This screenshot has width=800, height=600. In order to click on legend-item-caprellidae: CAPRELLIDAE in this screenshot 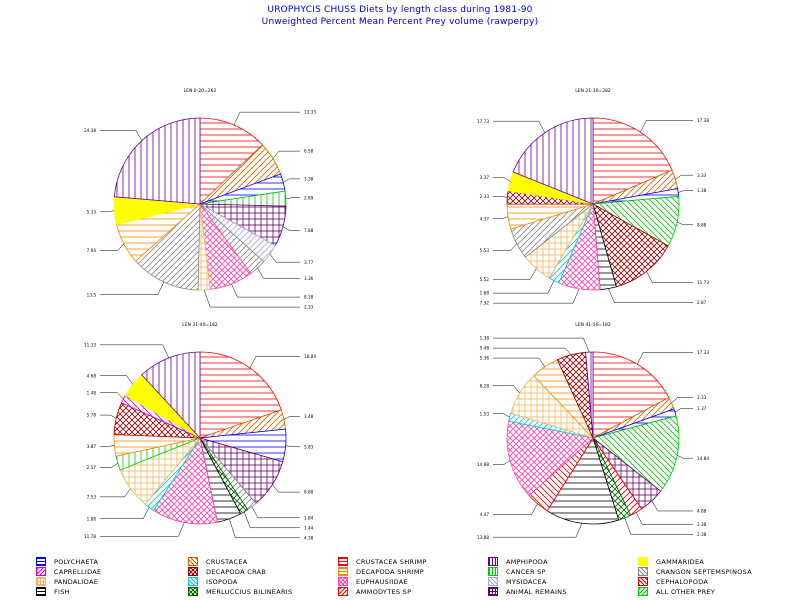, I will do `click(68, 571)`.